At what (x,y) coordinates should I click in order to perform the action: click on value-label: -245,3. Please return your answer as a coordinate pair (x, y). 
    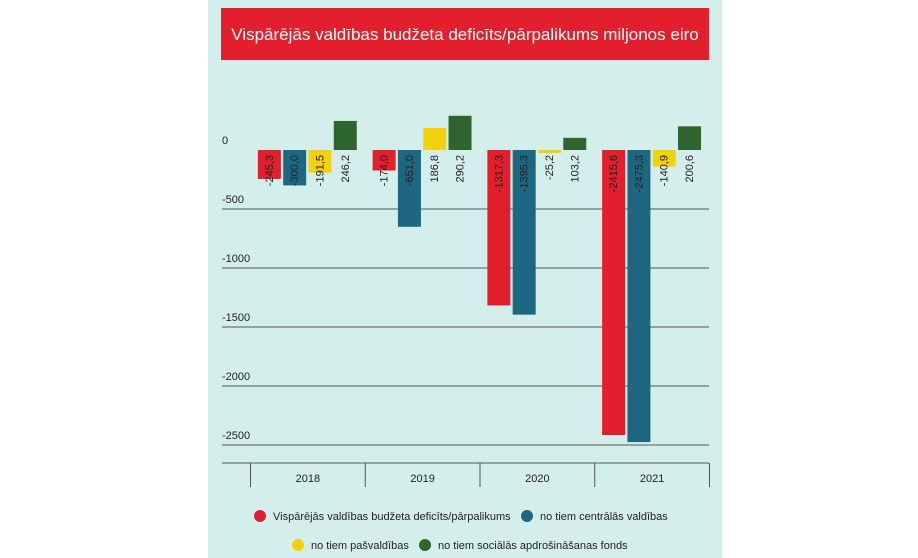
    Looking at the image, I should click on (270, 170).